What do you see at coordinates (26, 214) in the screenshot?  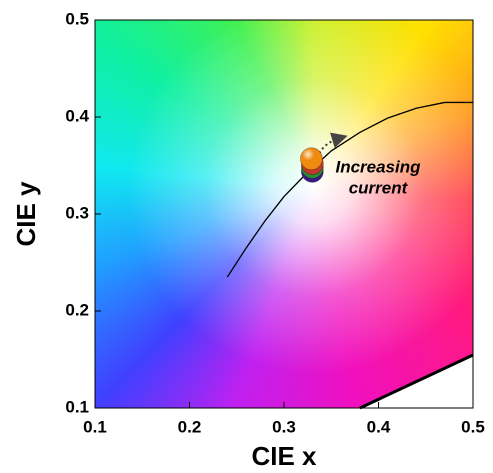 I see `y-axis-label: CIE y` at bounding box center [26, 214].